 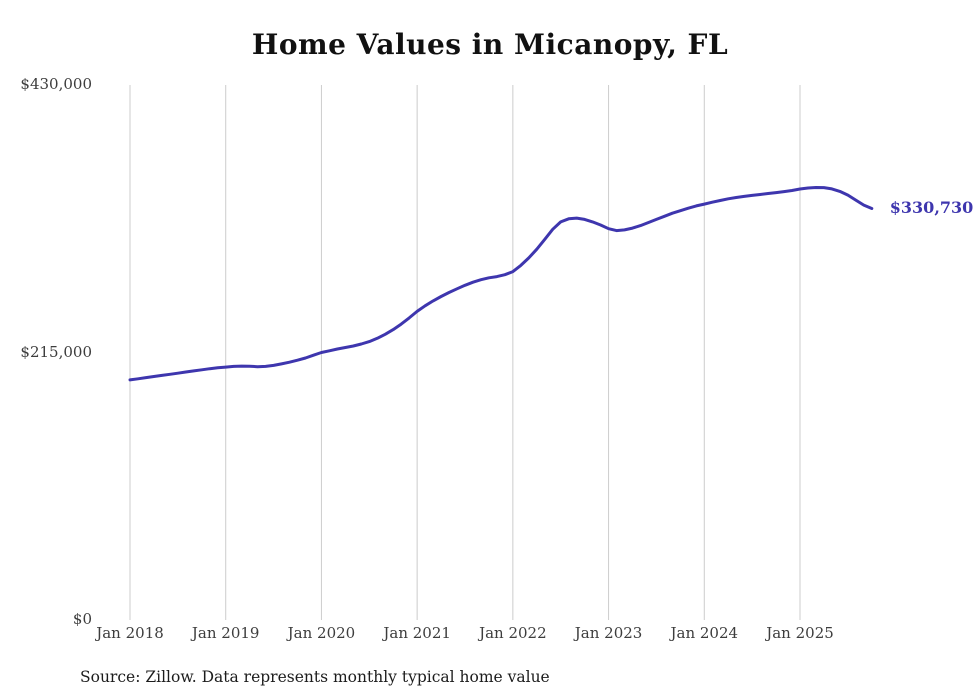 What do you see at coordinates (931, 207) in the screenshot?
I see `current-value-label: $330,730` at bounding box center [931, 207].